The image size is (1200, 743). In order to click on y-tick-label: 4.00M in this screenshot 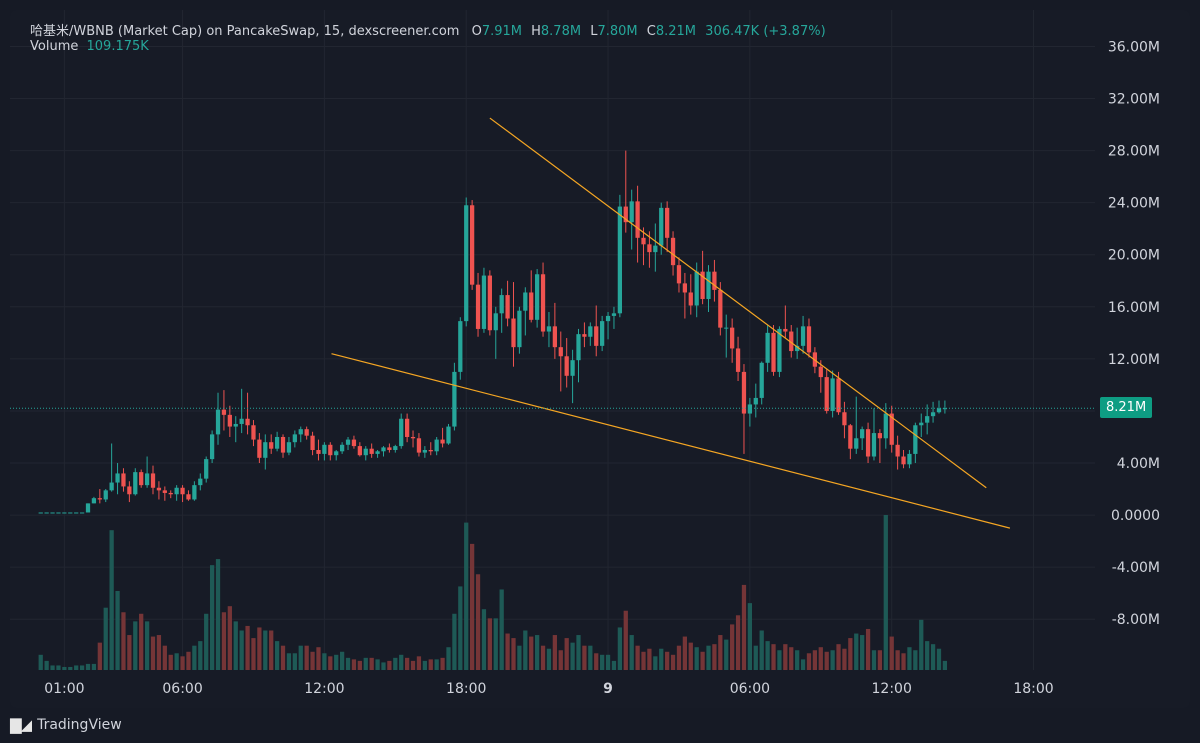, I will do `click(1138, 464)`.